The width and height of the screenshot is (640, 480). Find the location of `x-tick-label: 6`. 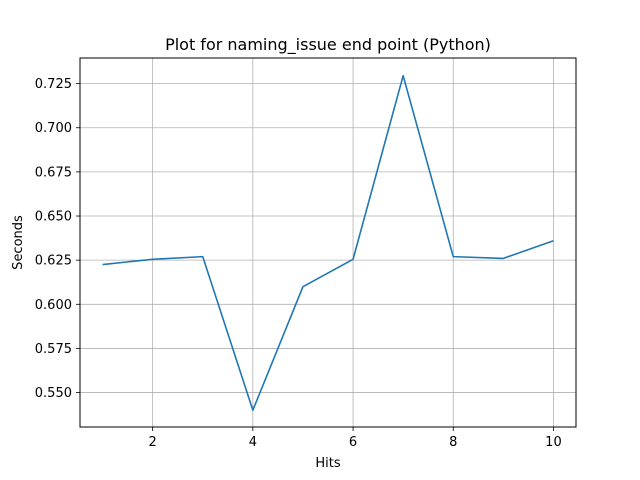

x-tick-label: 6 is located at coordinates (353, 442).